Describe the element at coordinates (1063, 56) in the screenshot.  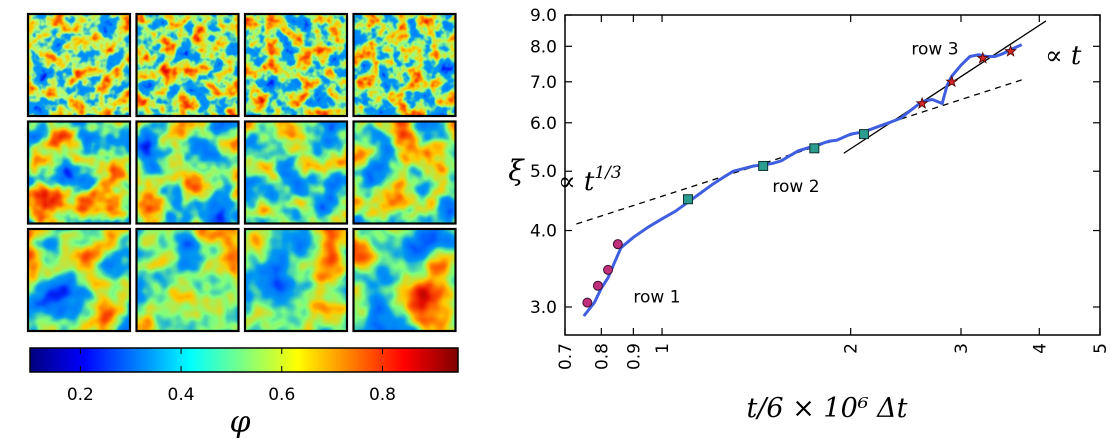
I see `label-t1: ∝ t` at that location.